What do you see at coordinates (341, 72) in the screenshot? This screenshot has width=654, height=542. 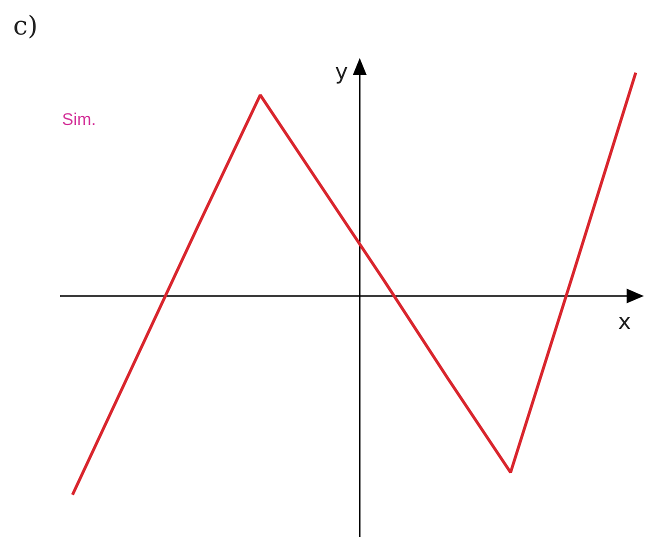 I see `y-axis-title: y` at bounding box center [341, 72].